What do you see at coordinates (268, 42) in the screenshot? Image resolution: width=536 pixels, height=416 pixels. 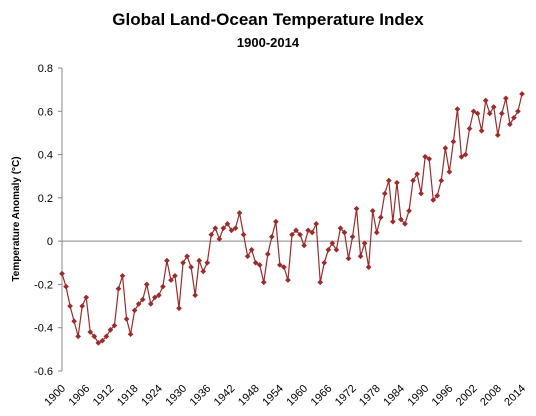 I see `chart-subtitle: 1900-2014` at bounding box center [268, 42].